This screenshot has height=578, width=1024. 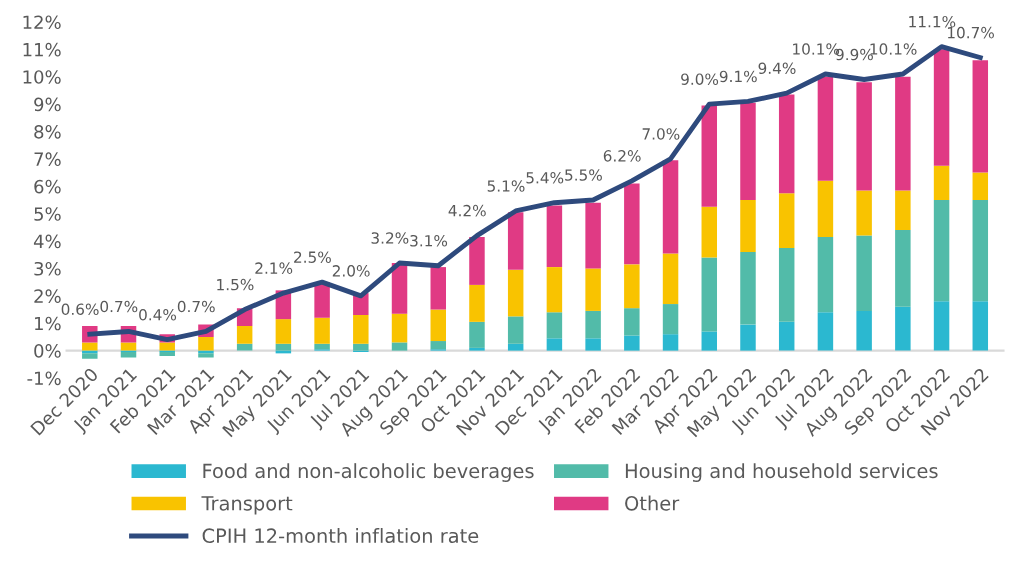 What do you see at coordinates (47, 186) in the screenshot?
I see `y-tick-label: 6%` at bounding box center [47, 186].